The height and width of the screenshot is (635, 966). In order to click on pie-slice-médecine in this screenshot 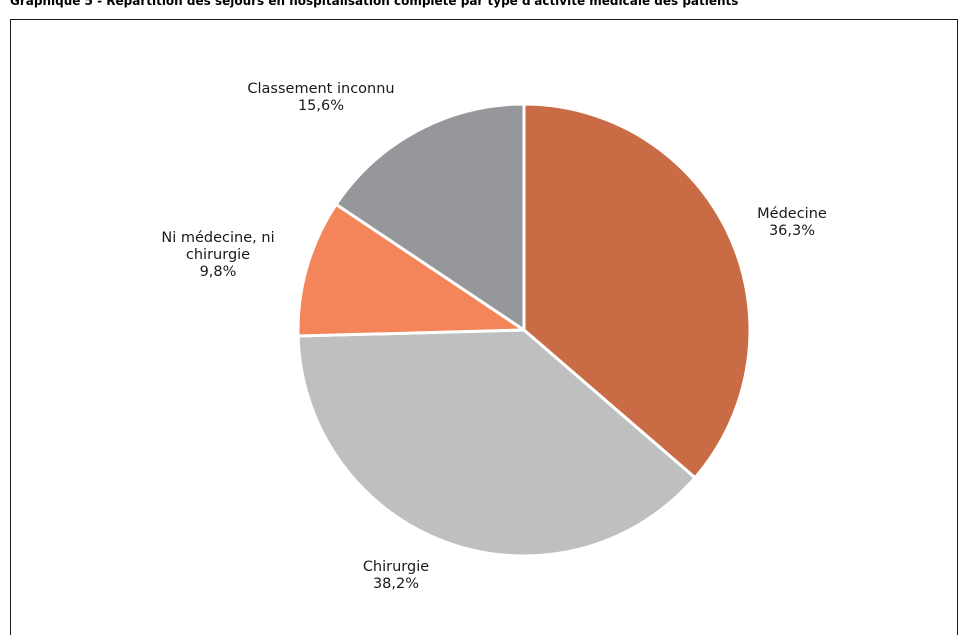, I will do `click(637, 291)`.